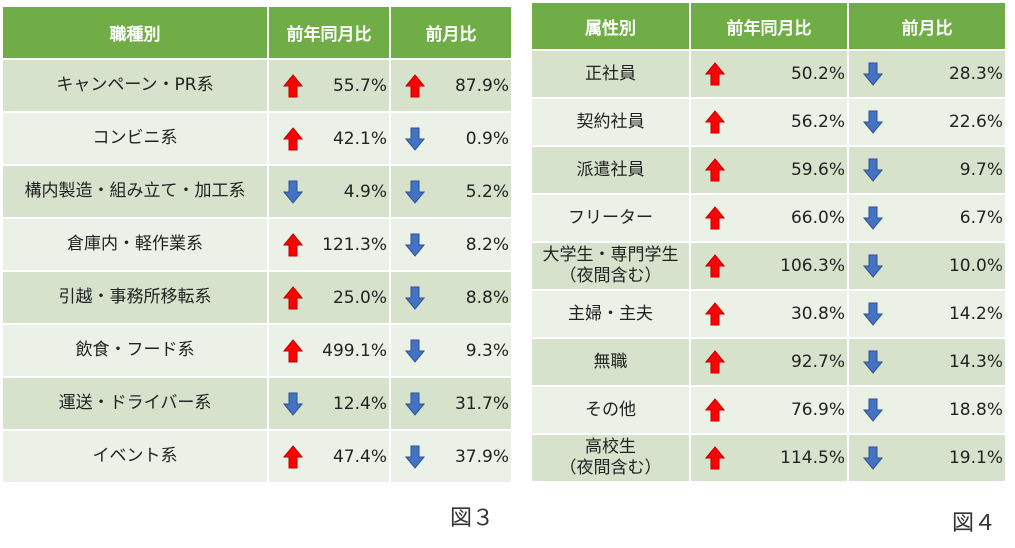 The width and height of the screenshot is (1015, 548). Describe the element at coordinates (981, 170) in the screenshot. I see `mom-value: 9.7%` at that location.